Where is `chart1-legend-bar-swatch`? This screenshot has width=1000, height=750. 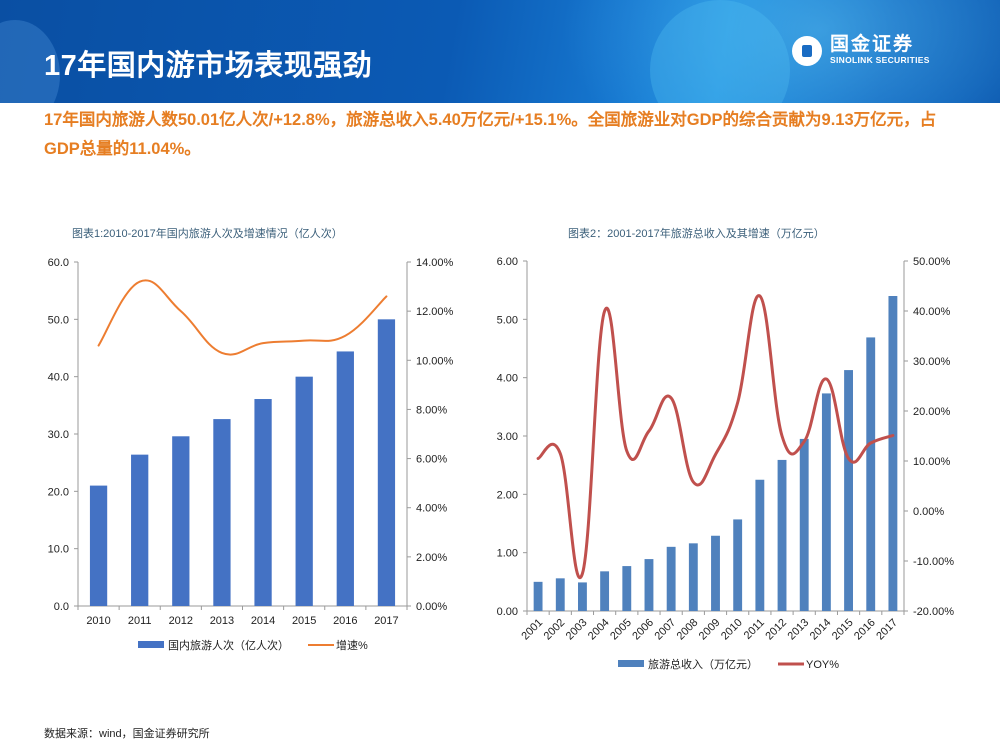
chart1-legend-bar-swatch is located at coordinates (151, 644).